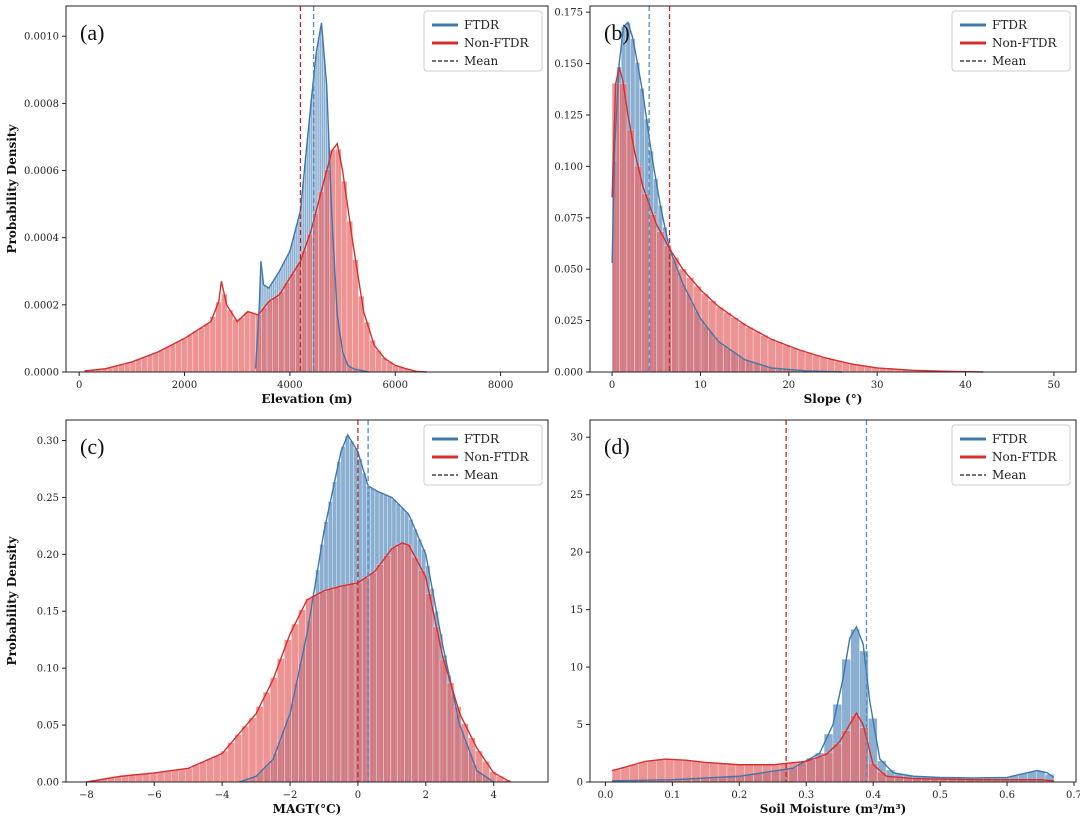  I want to click on x-tick-label: −2, so click(290, 795).